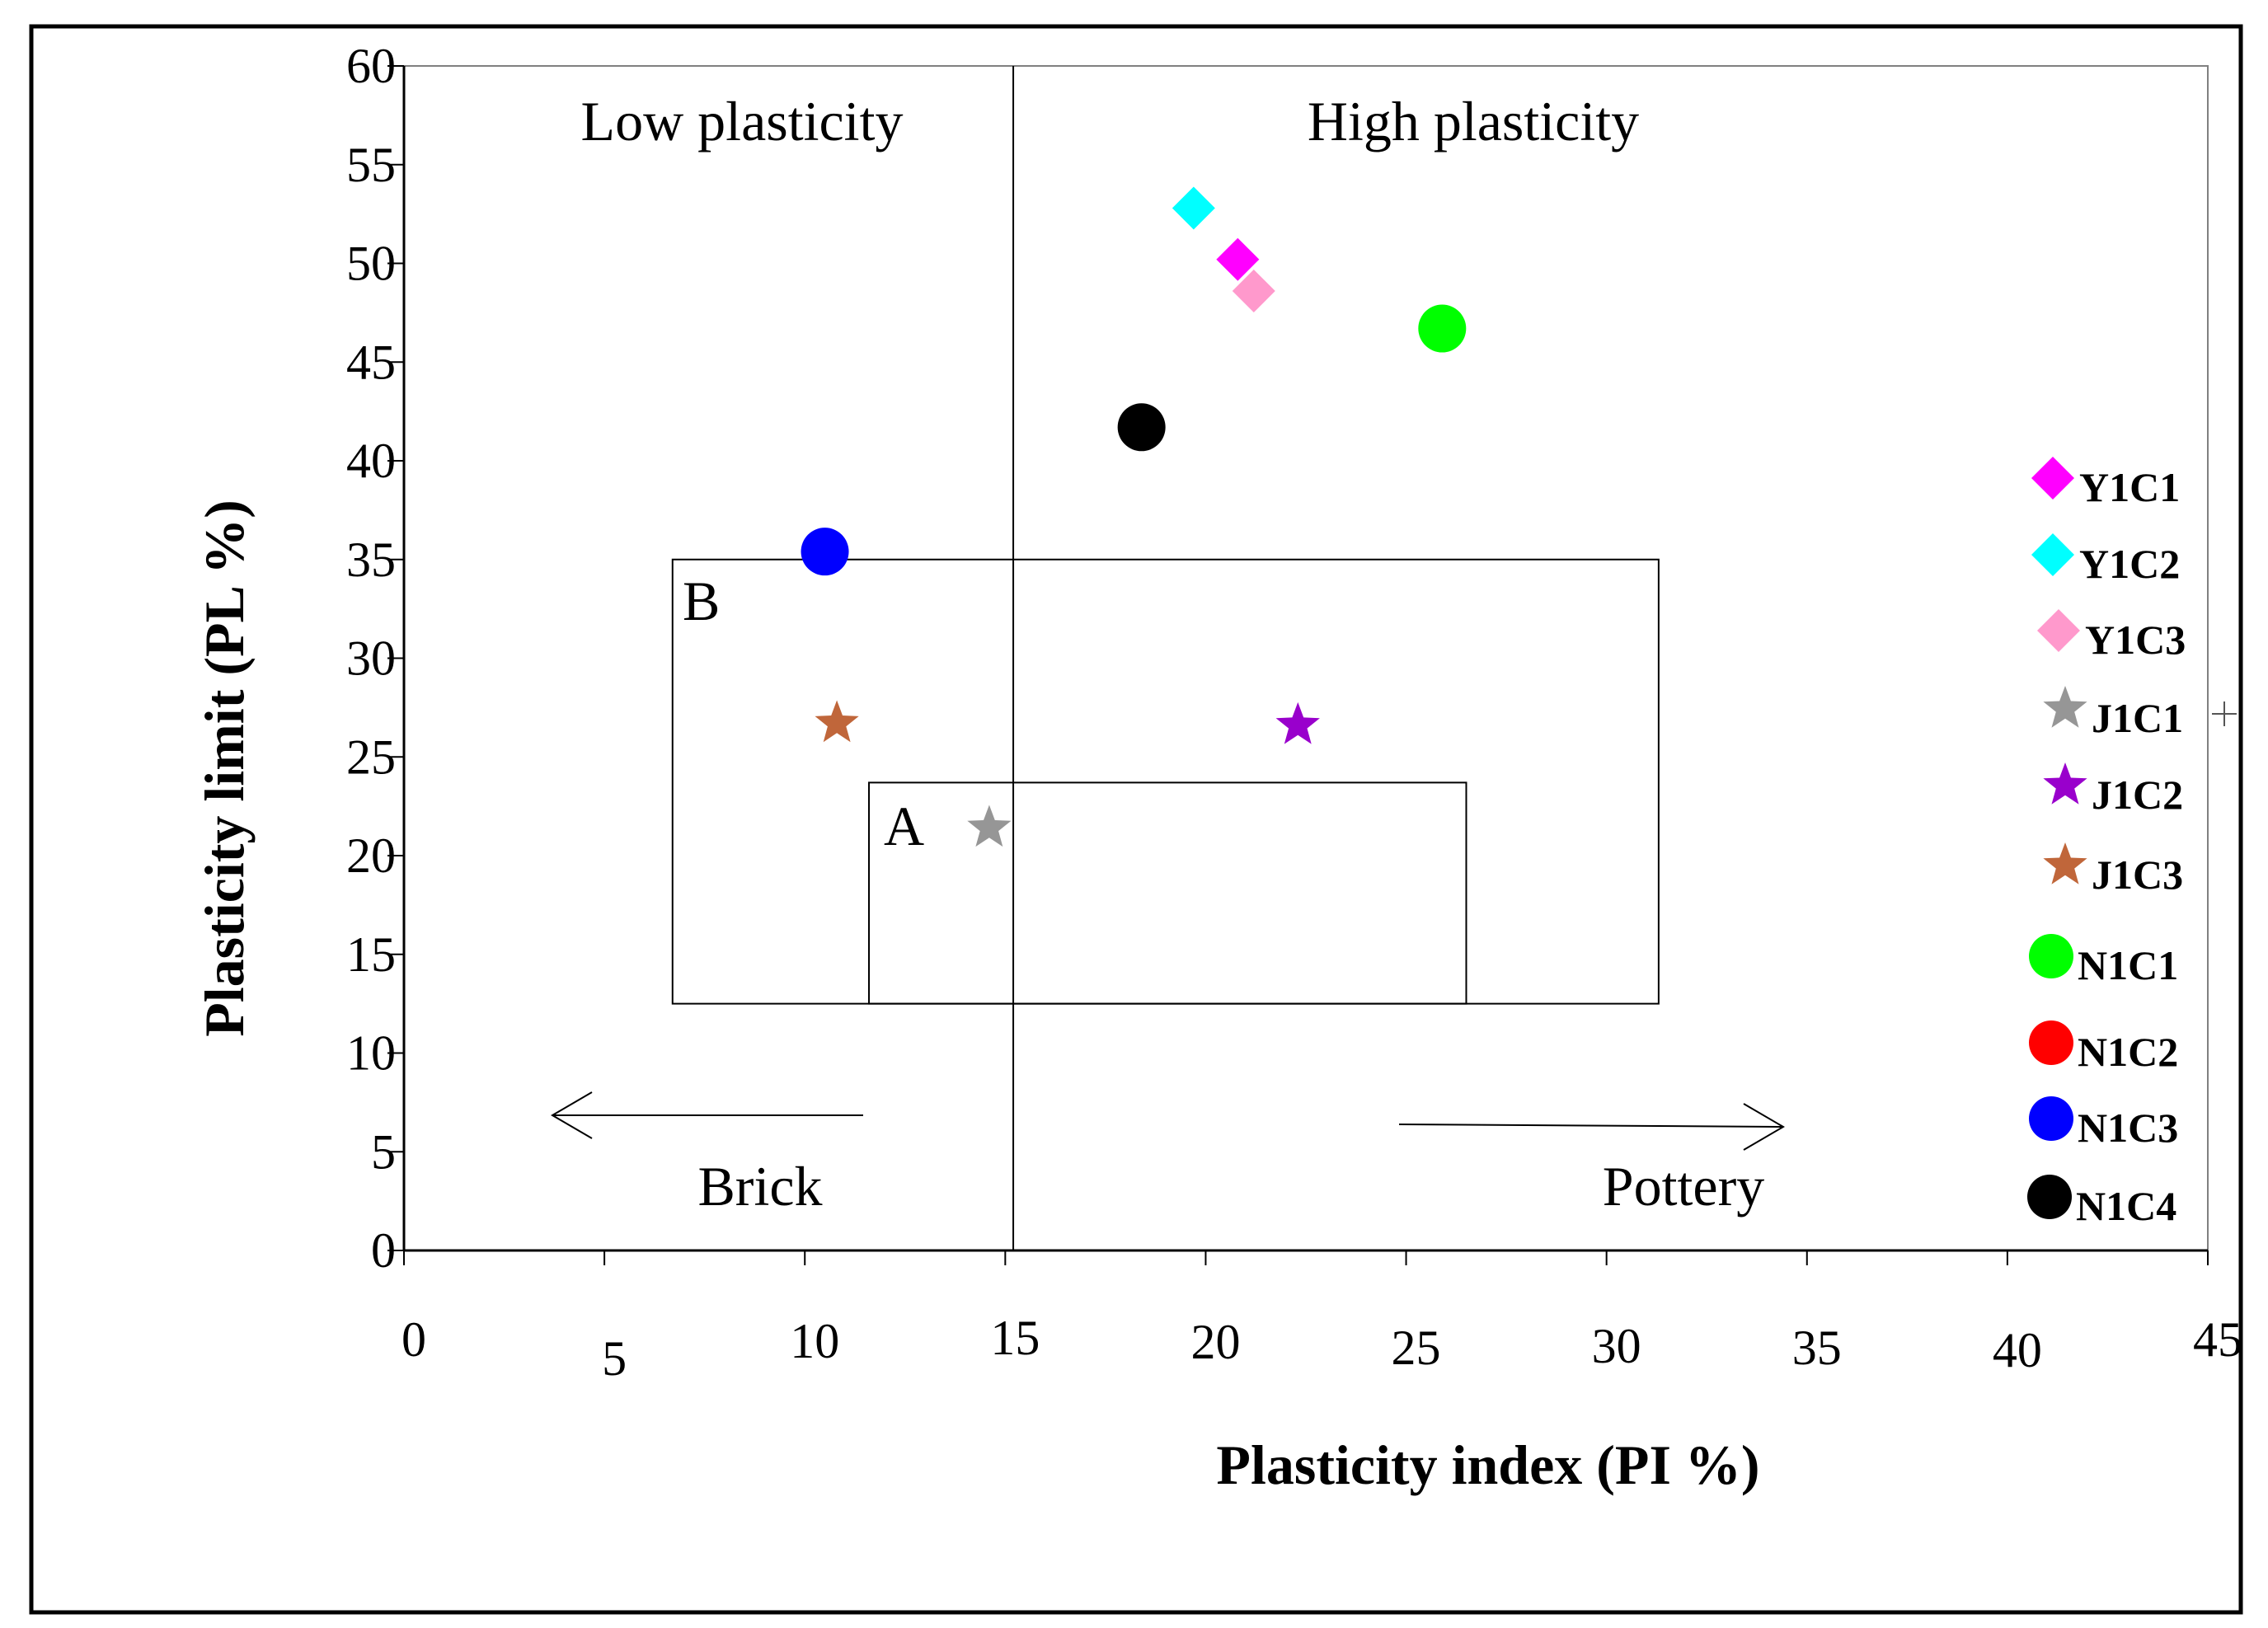 This screenshot has height=1628, width=2268. What do you see at coordinates (2138, 795) in the screenshot?
I see `legend-label-j1c2: J1C2` at bounding box center [2138, 795].